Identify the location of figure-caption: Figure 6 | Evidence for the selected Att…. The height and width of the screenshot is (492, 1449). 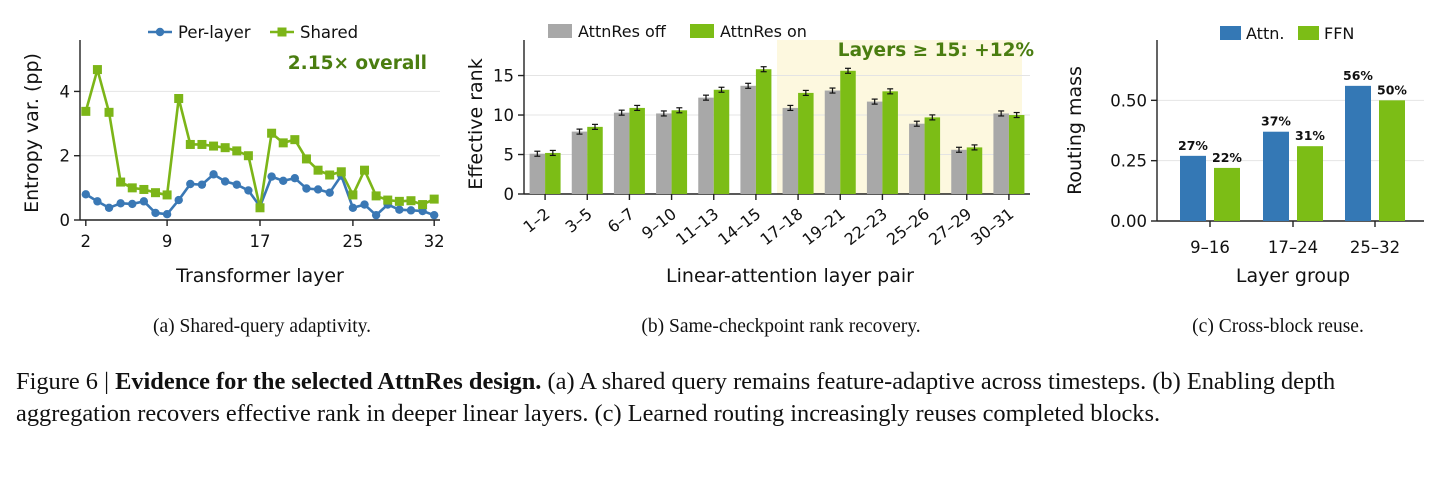
(726, 398).